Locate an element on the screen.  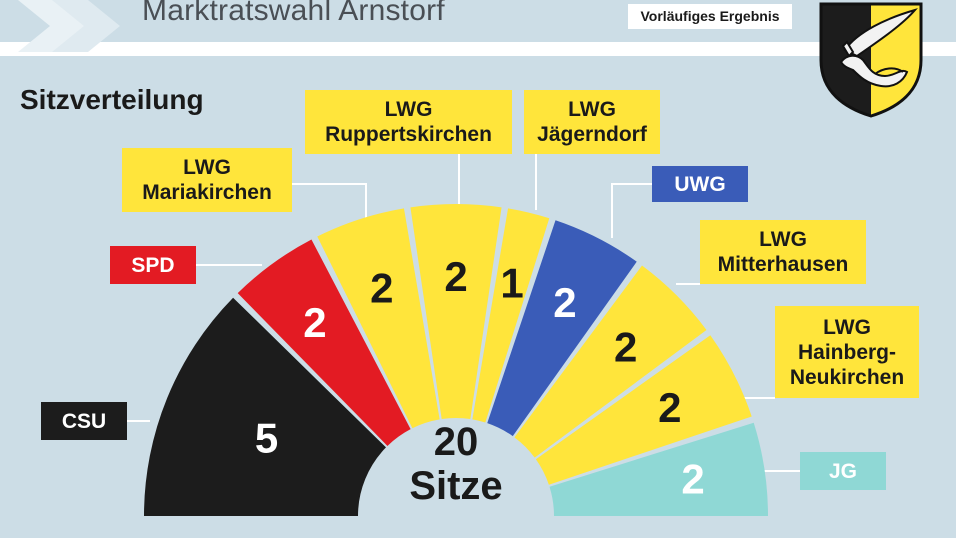
seat-number-4: 1 is located at coordinates (511, 283).